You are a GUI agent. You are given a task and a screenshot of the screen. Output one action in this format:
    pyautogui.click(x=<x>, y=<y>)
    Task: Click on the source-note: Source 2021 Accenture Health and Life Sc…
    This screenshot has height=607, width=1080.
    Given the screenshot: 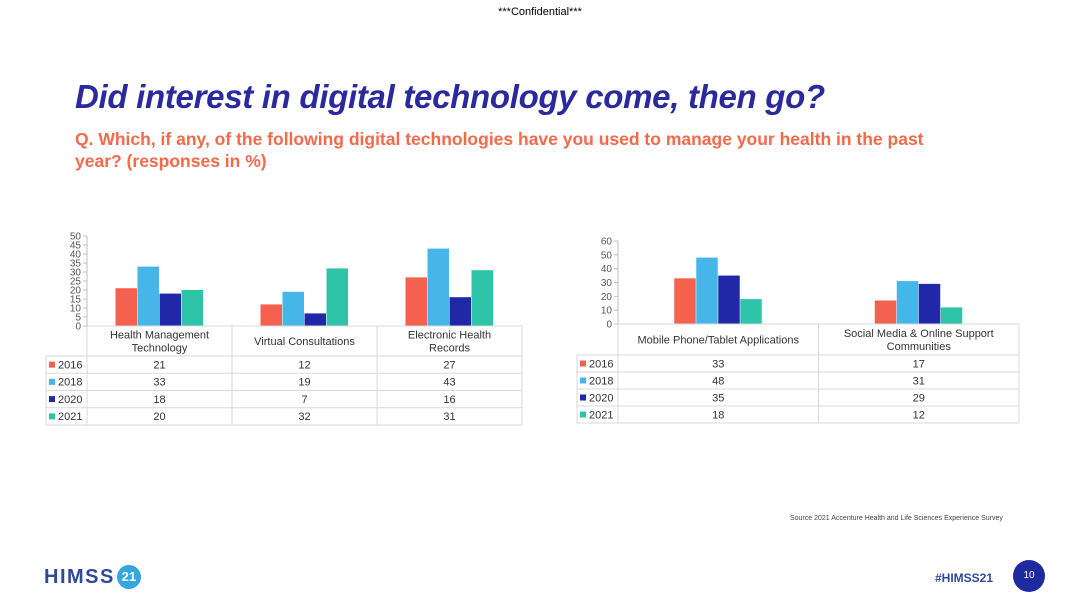 What is the action you would take?
    pyautogui.click(x=896, y=518)
    